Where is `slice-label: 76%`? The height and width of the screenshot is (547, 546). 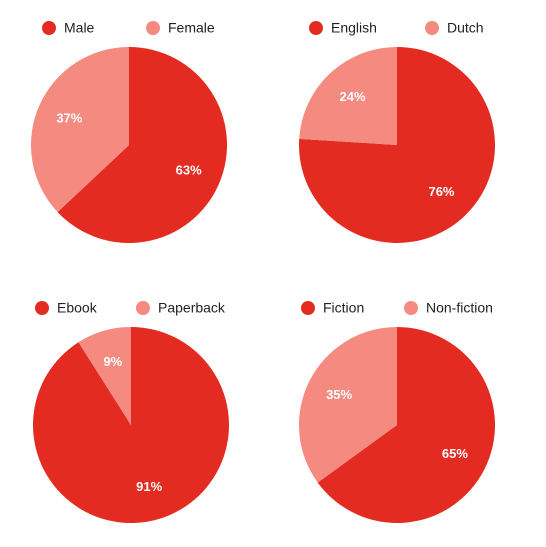 slice-label: 76% is located at coordinates (441, 191).